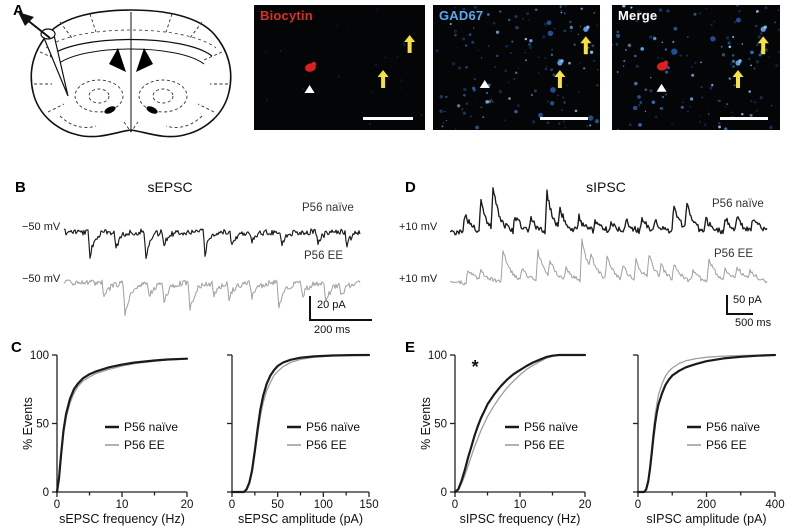 Image resolution: width=800 pixels, height=530 pixels. Describe the element at coordinates (48, 34) in the screenshot. I see `pipette-barrel` at that location.